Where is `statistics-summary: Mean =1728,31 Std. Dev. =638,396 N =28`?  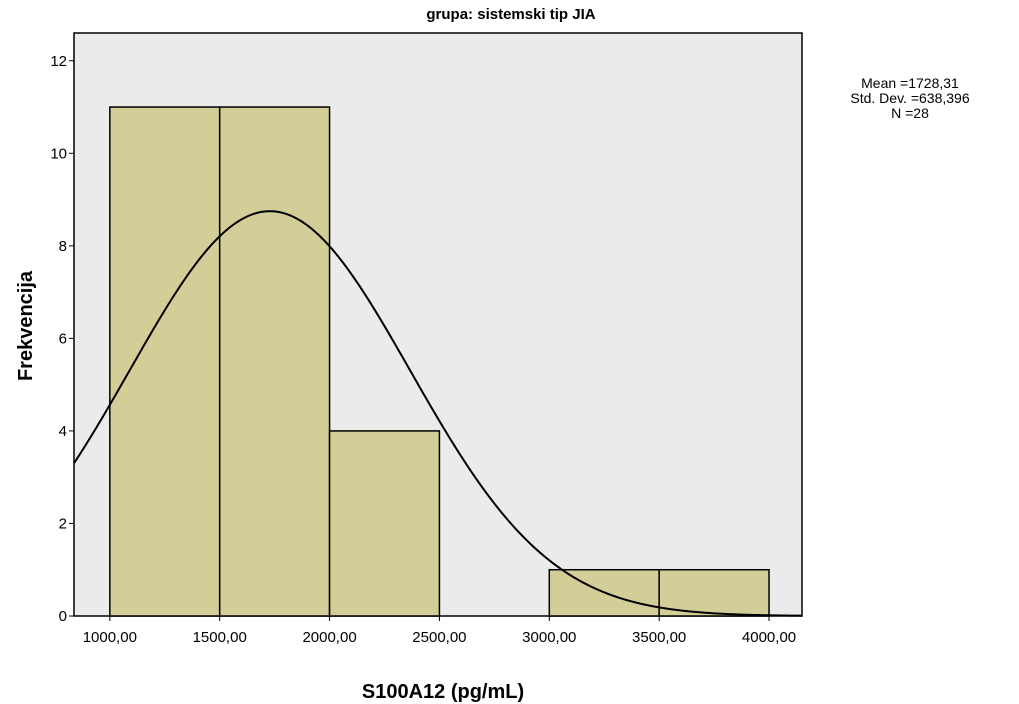 statistics-summary: Mean =1728,31 Std. Dev. =638,396 N =28 is located at coordinates (910, 98).